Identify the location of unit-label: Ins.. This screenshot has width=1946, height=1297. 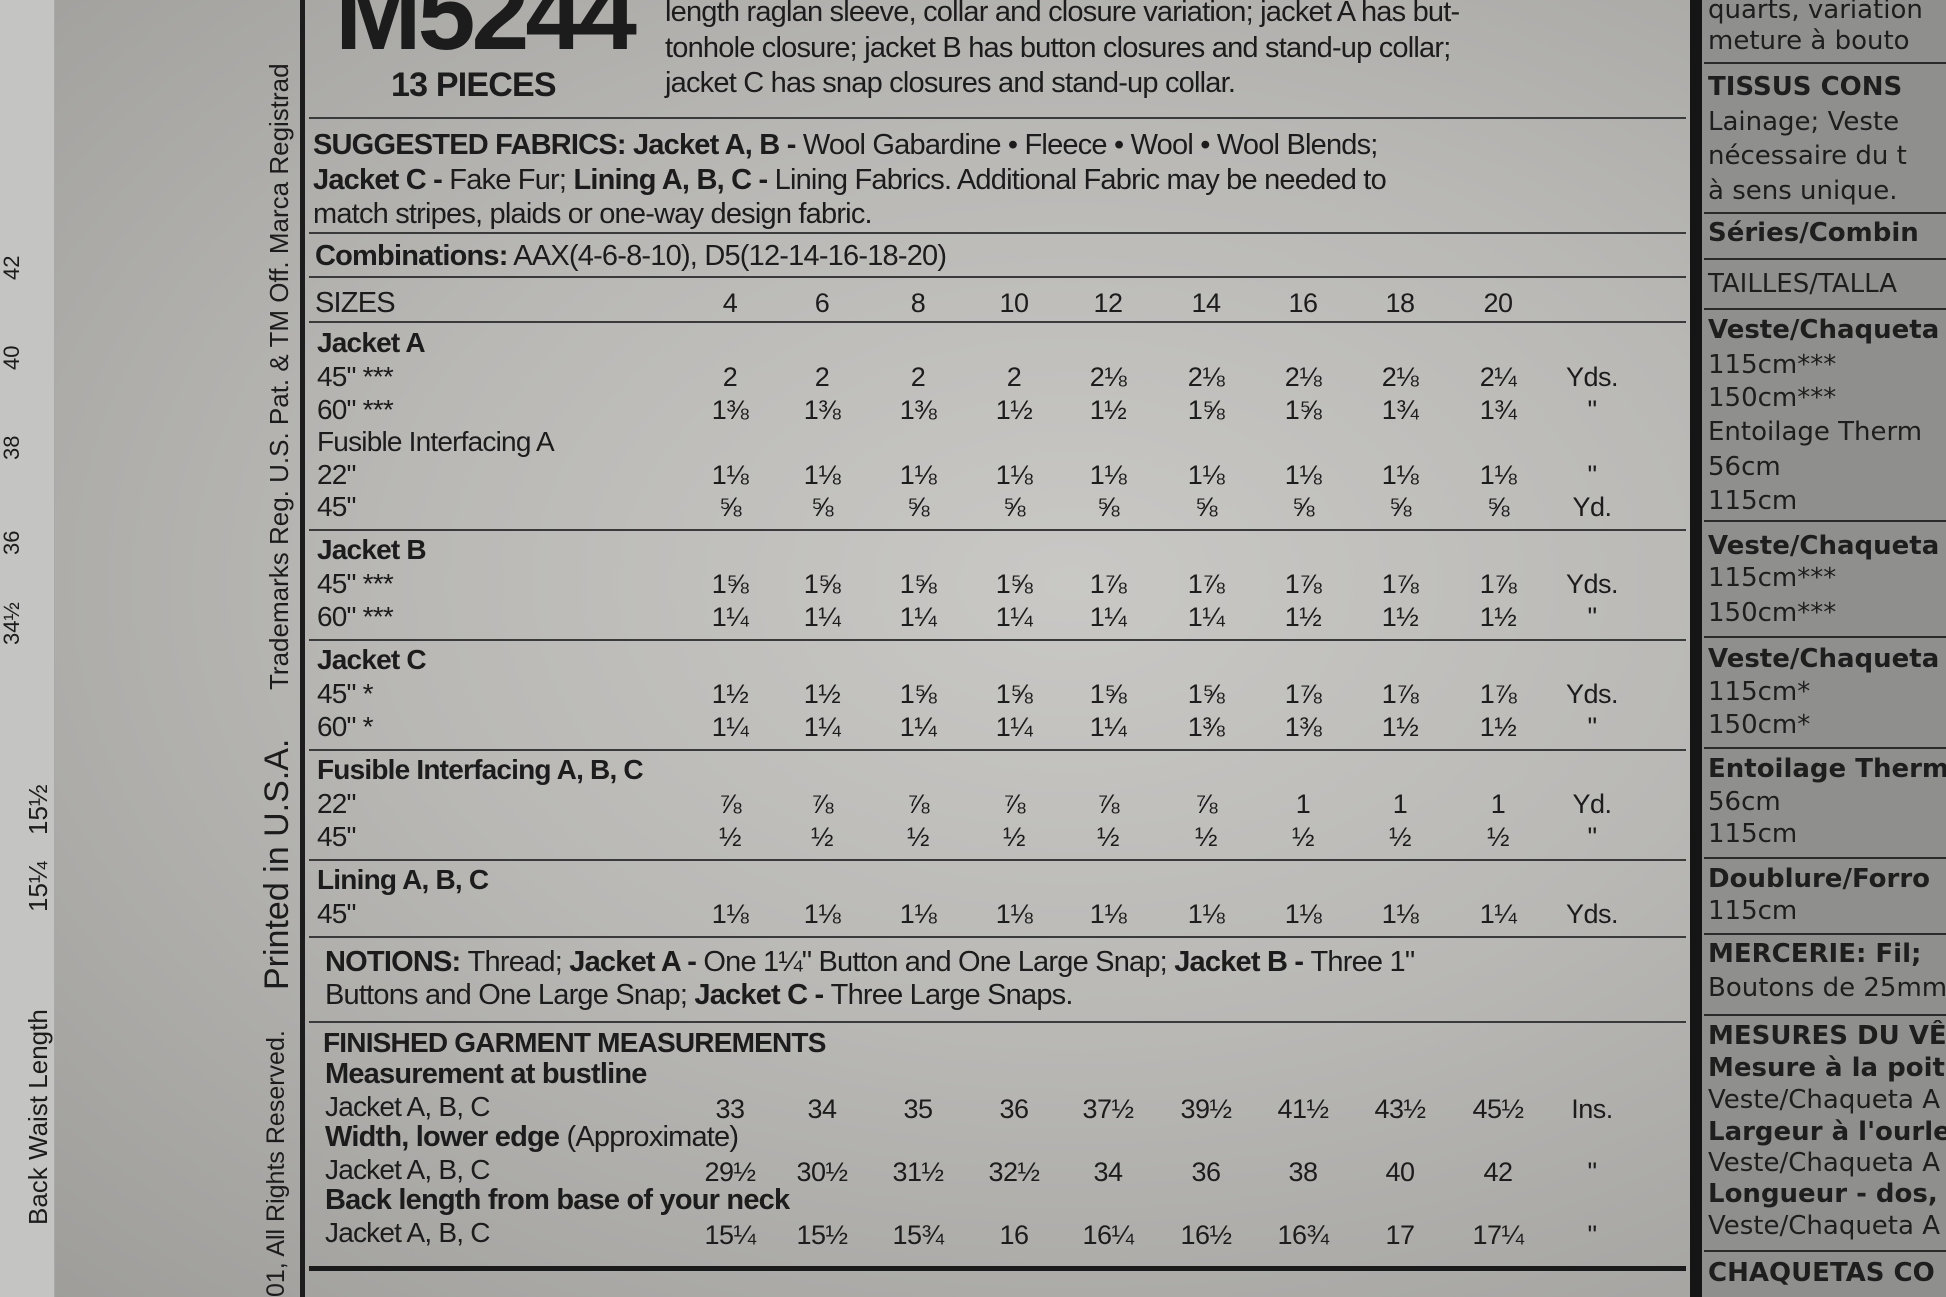
(1592, 1109).